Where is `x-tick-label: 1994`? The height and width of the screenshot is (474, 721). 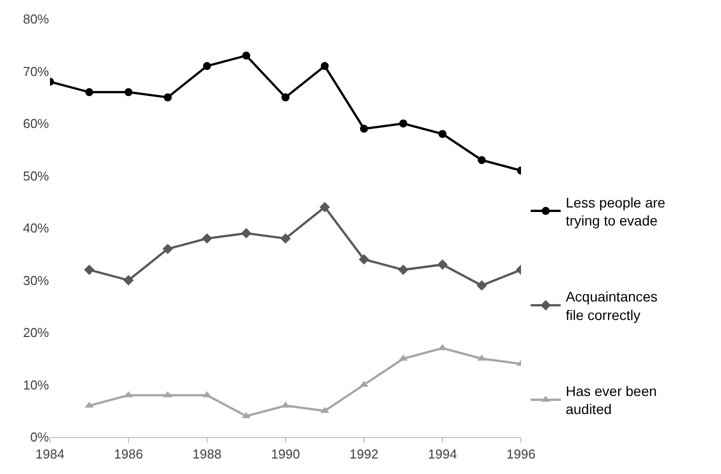
x-tick-label: 1994 is located at coordinates (442, 454).